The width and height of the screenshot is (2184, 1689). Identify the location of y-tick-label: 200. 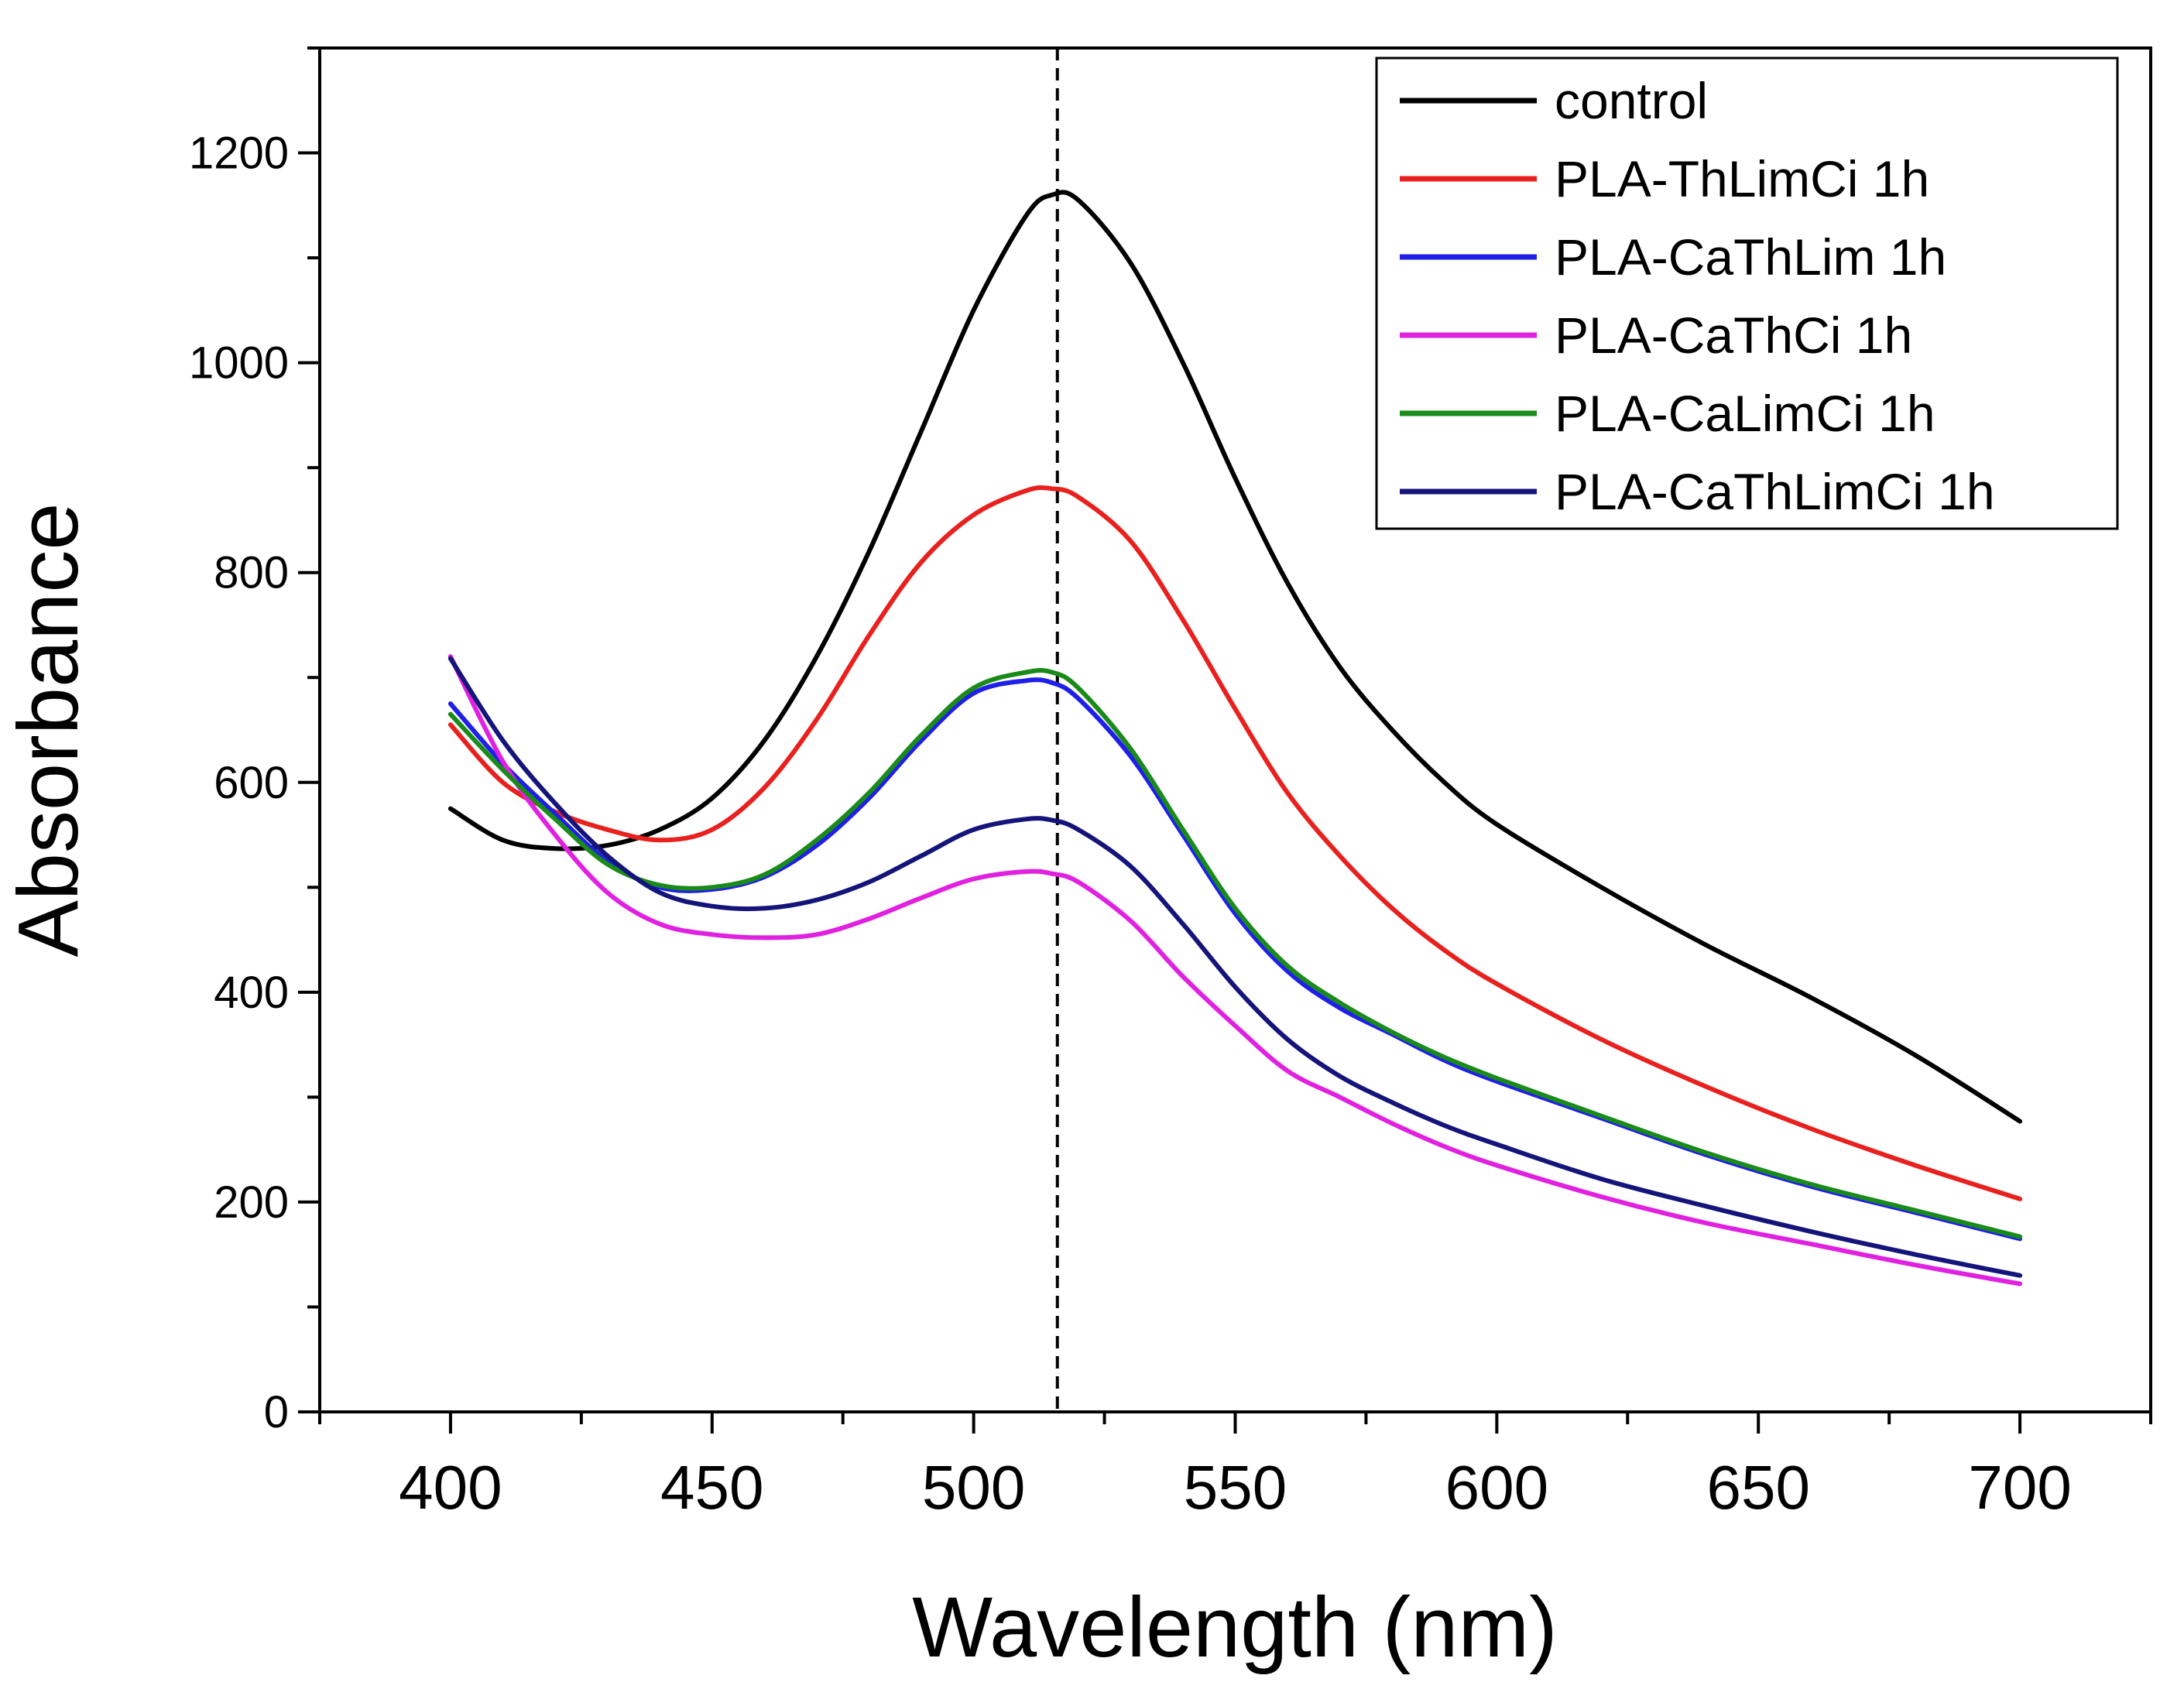
(251, 1202).